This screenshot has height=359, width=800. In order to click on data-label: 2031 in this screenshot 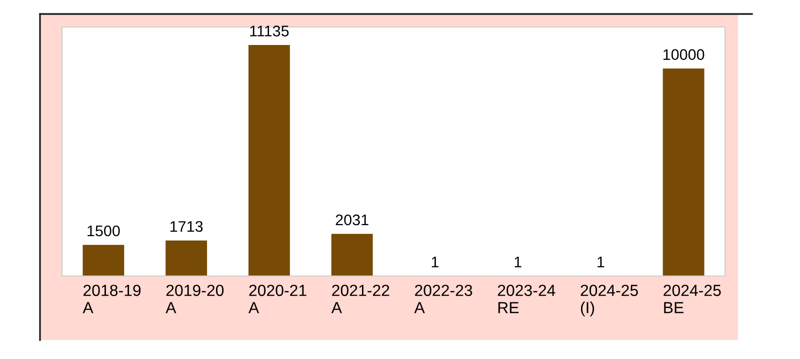, I will do `click(352, 220)`.